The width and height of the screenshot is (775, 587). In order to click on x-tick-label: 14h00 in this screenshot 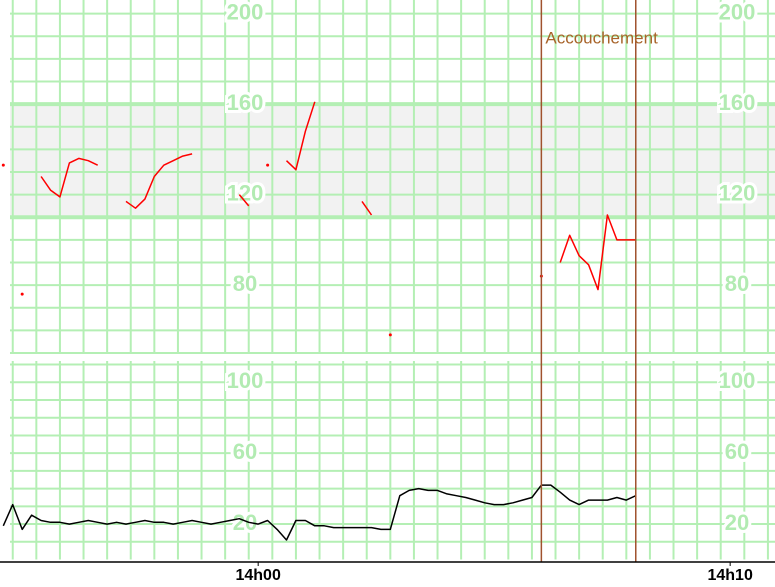, I will do `click(257, 575)`.